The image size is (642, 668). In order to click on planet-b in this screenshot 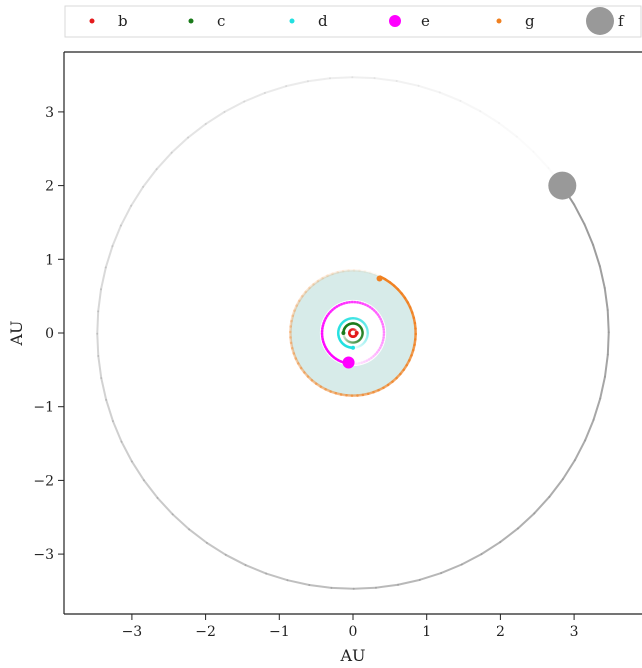, I will do `click(356, 333)`.